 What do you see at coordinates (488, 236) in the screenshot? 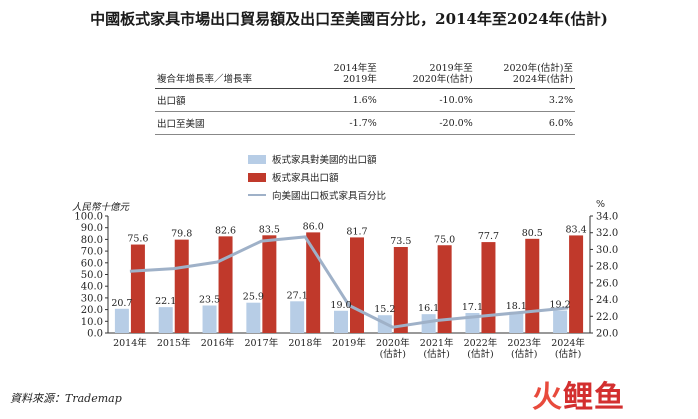
I see `data-label-total-exports: 77.7` at bounding box center [488, 236].